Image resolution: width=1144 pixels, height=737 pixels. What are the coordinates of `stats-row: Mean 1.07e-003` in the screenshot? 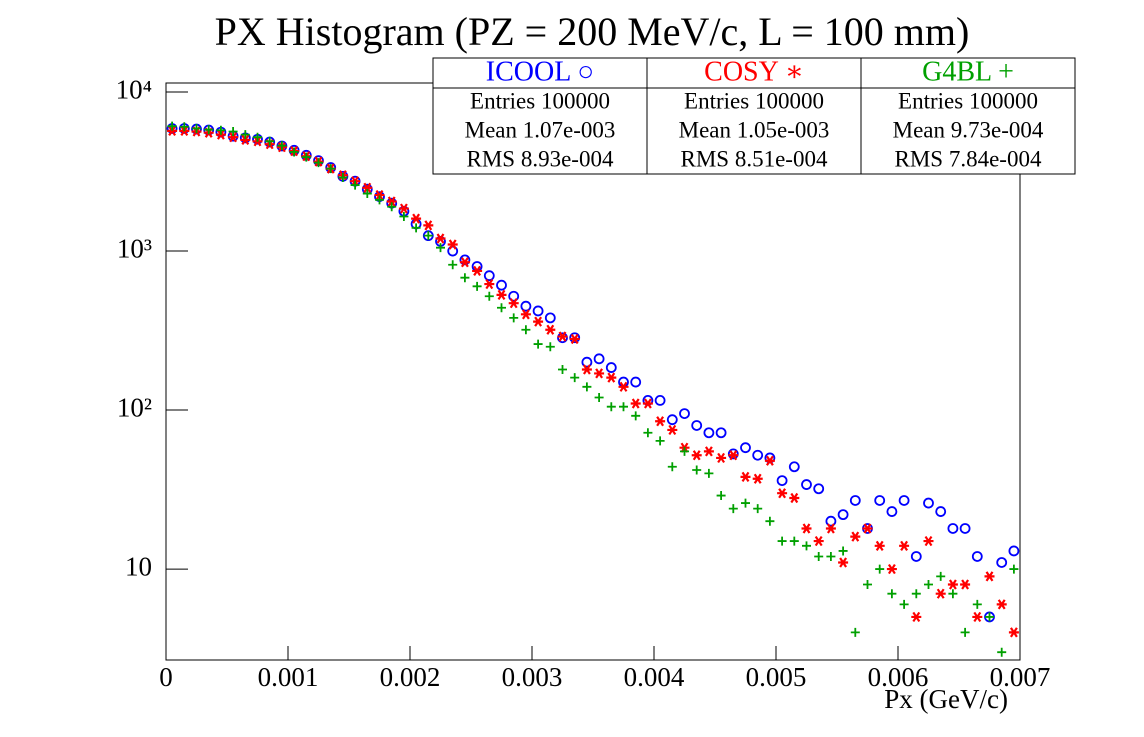 It's located at (540, 129).